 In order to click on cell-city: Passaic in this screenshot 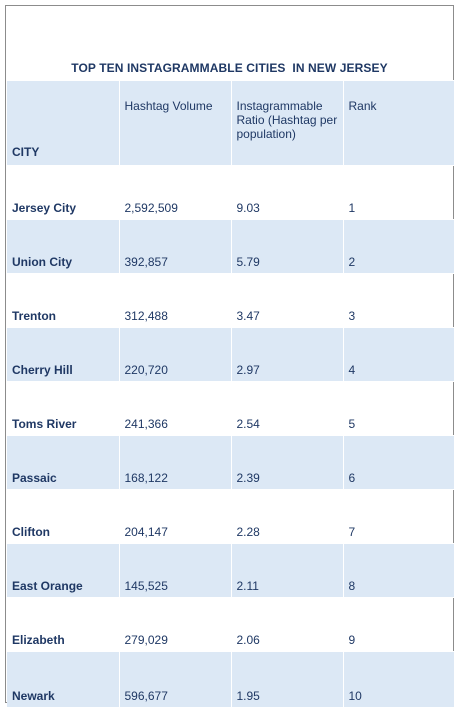, I will do `click(63, 462)`.